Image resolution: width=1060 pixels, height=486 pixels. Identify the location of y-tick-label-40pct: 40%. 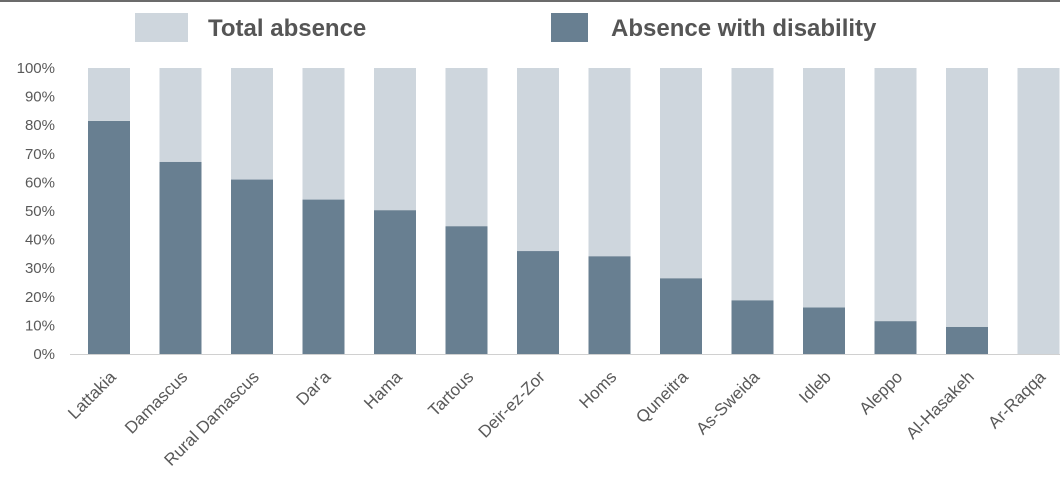
(40, 240).